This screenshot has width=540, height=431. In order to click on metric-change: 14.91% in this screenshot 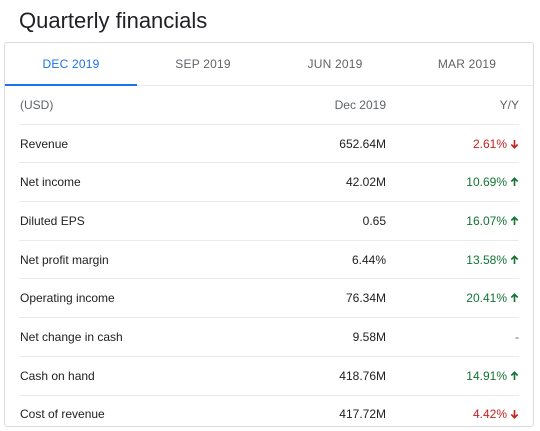, I will do `click(452, 376)`.